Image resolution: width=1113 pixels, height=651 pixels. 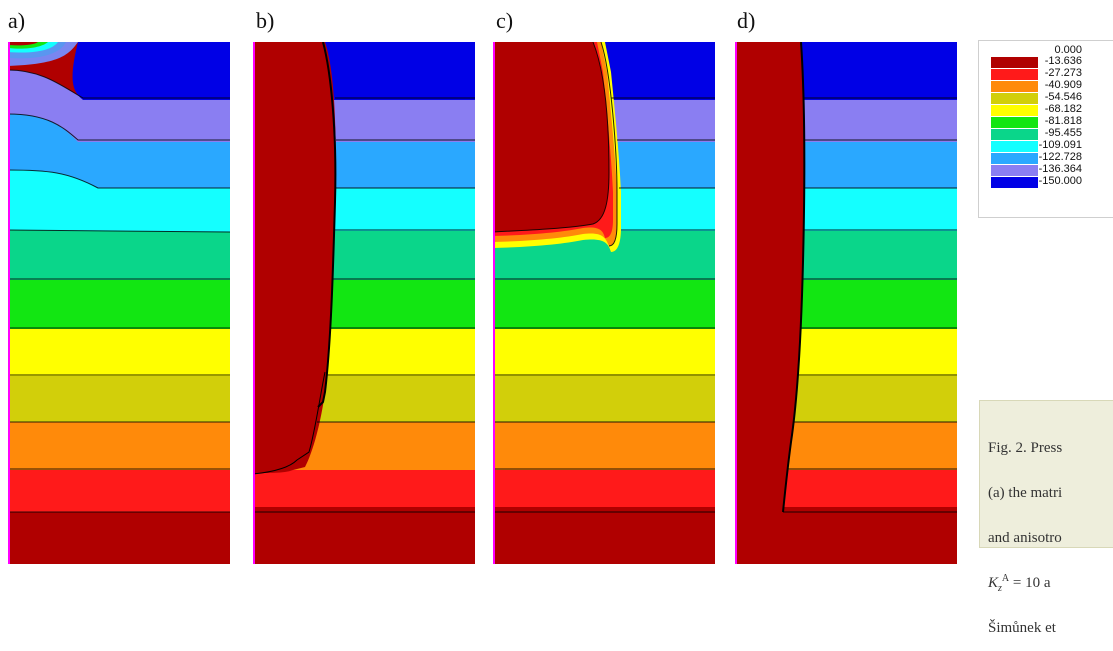 I want to click on legend-value: -136.364, so click(x=1060, y=169).